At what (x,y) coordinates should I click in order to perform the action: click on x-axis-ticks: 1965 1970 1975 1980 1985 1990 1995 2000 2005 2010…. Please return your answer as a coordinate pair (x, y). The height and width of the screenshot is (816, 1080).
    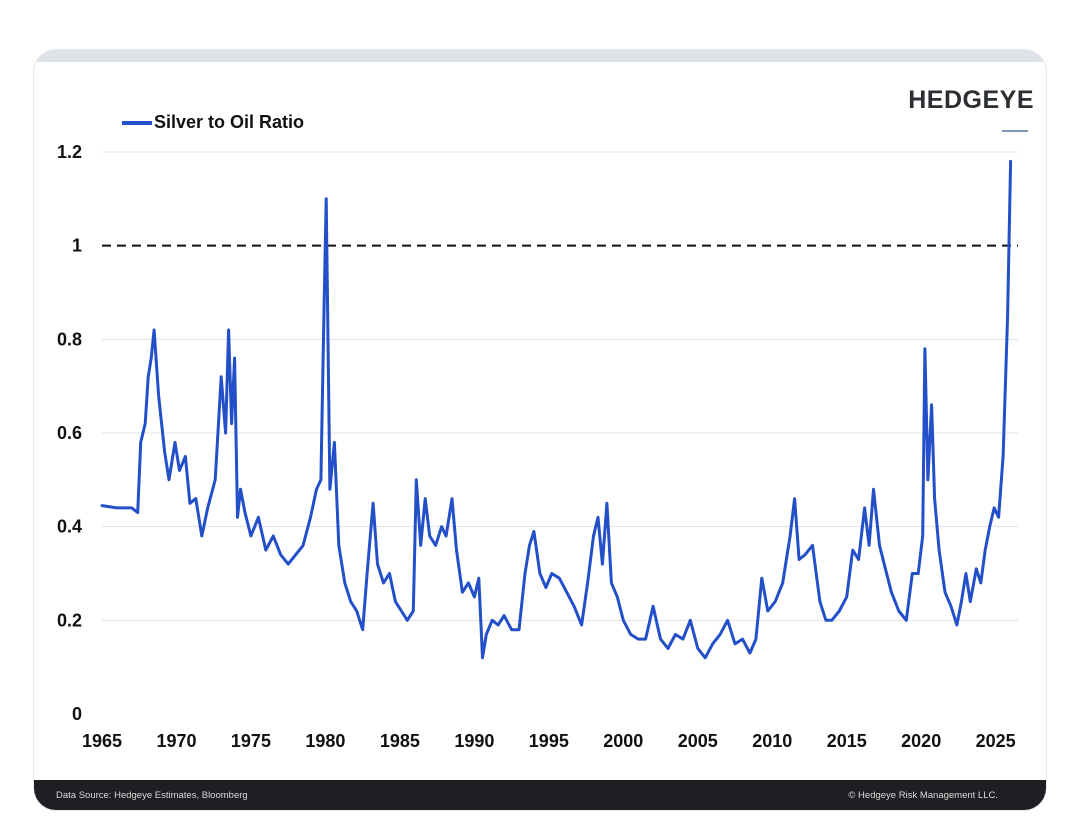
    Looking at the image, I should click on (549, 741).